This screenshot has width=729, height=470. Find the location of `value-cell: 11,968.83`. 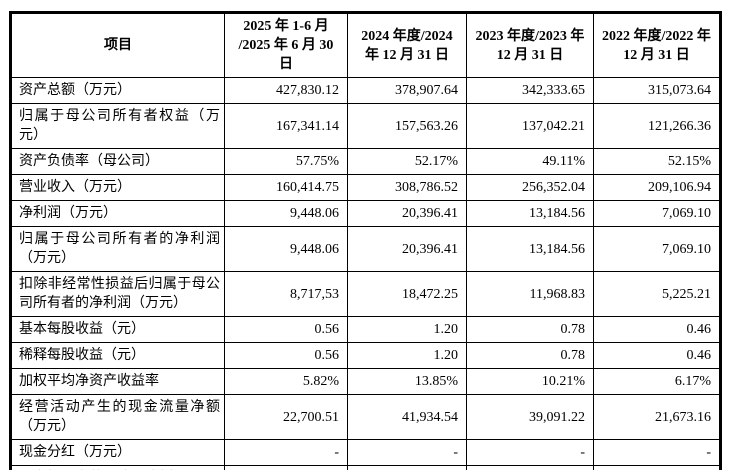

value-cell: 11,968.83 is located at coordinates (530, 294).